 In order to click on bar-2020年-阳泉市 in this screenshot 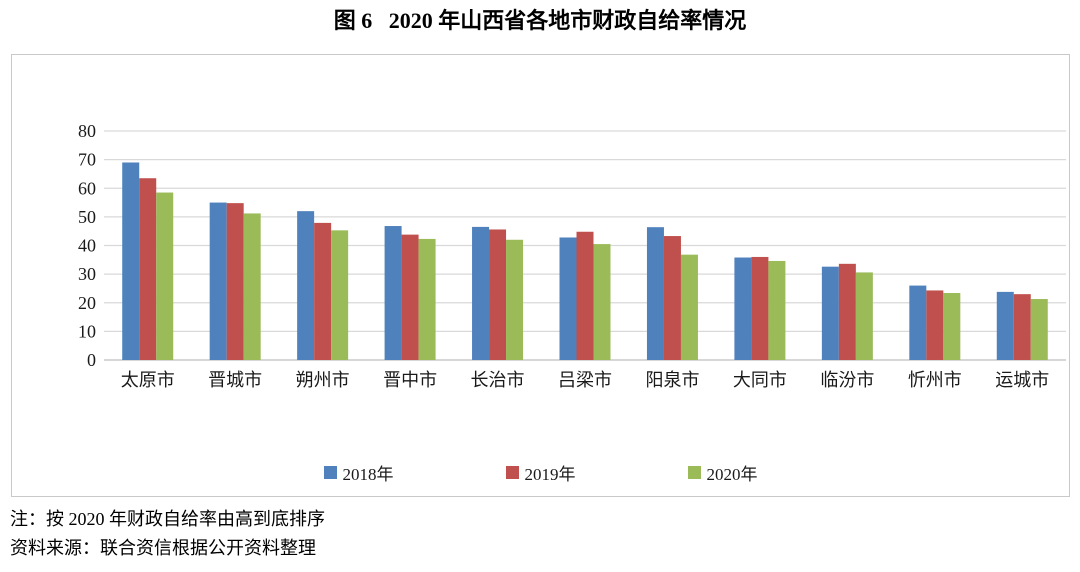, I will do `click(689, 307)`.